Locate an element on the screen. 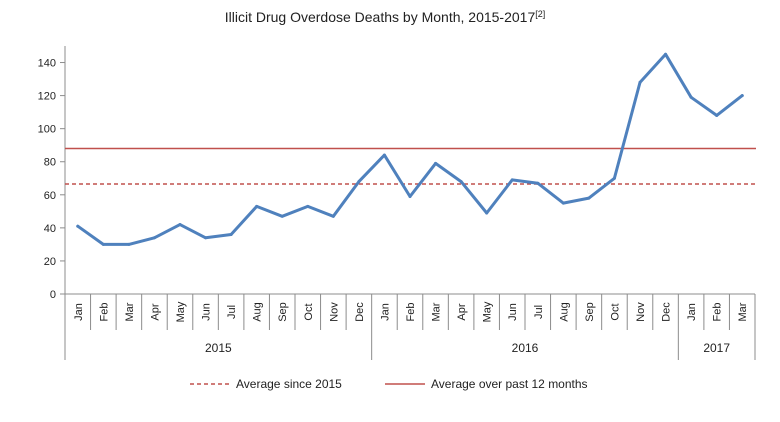 The height and width of the screenshot is (422, 780). reference-lines is located at coordinates (410, 166).